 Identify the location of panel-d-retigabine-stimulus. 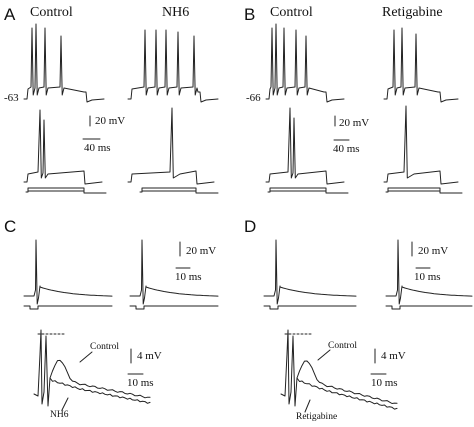
(429, 307).